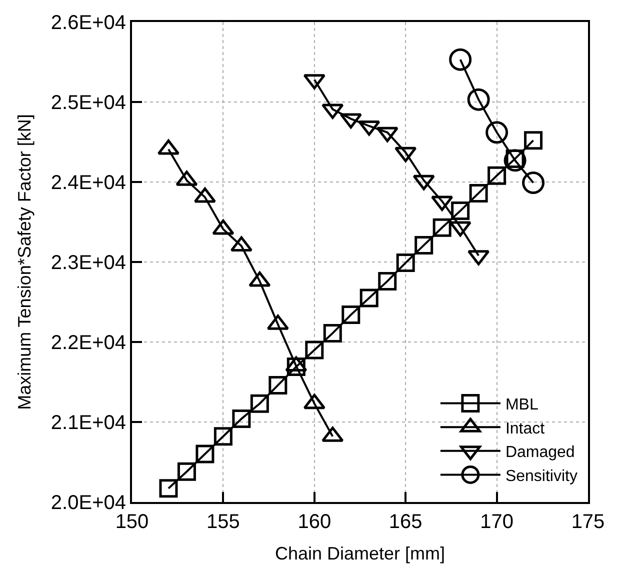  What do you see at coordinates (540, 453) in the screenshot?
I see `legend-label: Damaged` at bounding box center [540, 453].